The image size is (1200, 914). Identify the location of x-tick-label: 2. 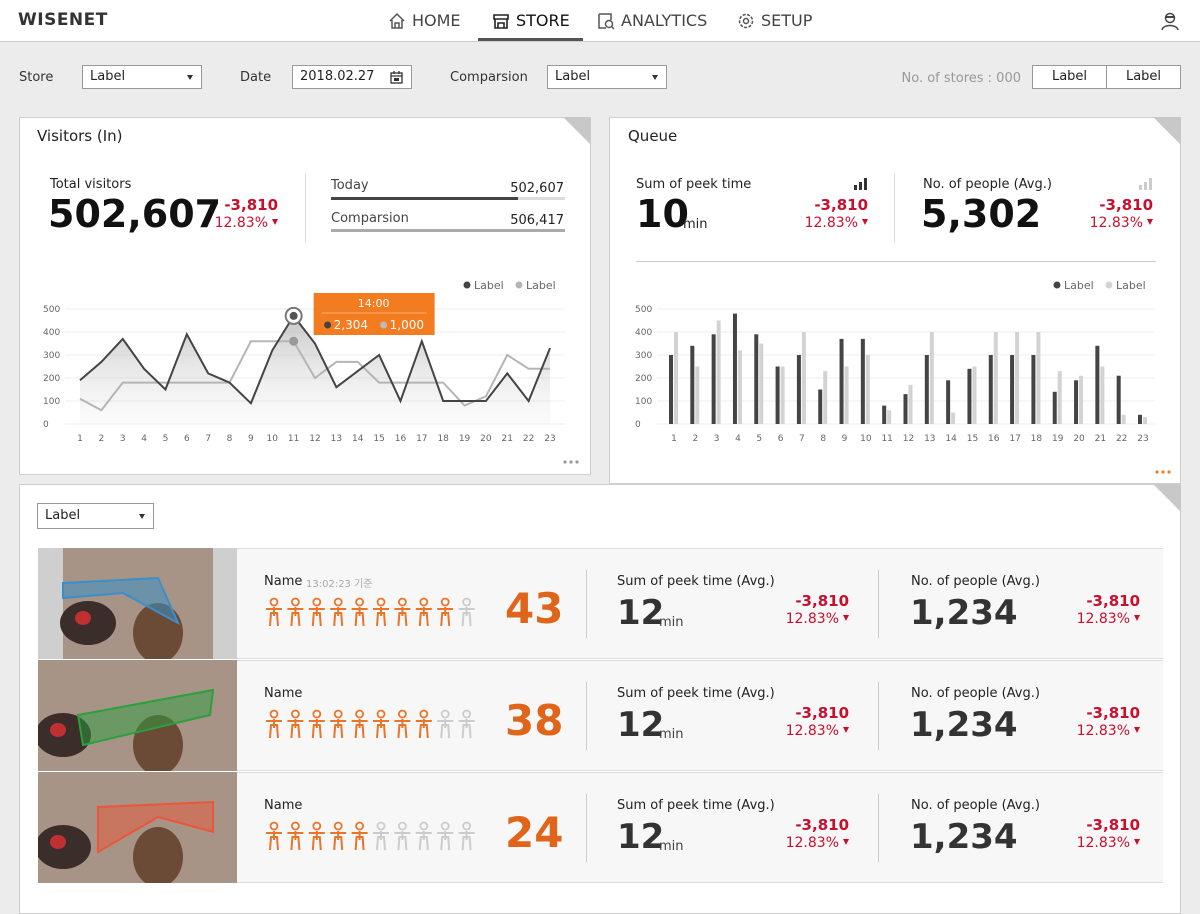
(695, 439).